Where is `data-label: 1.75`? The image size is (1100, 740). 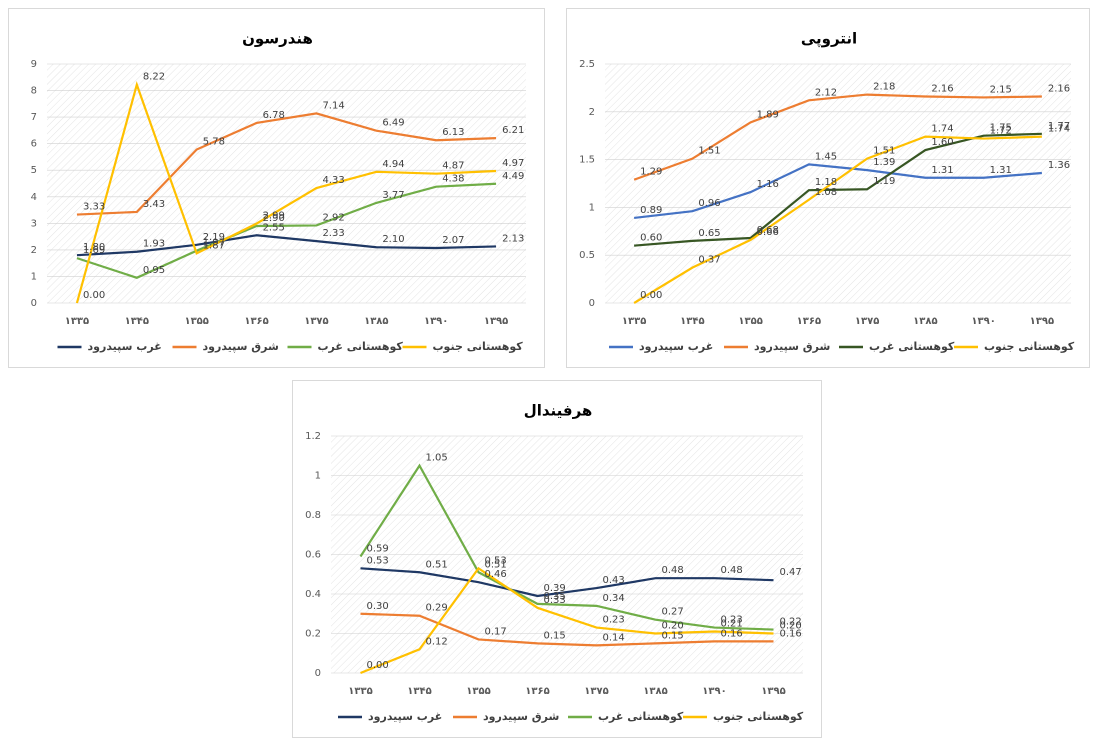
data-label: 1.75 is located at coordinates (1001, 128).